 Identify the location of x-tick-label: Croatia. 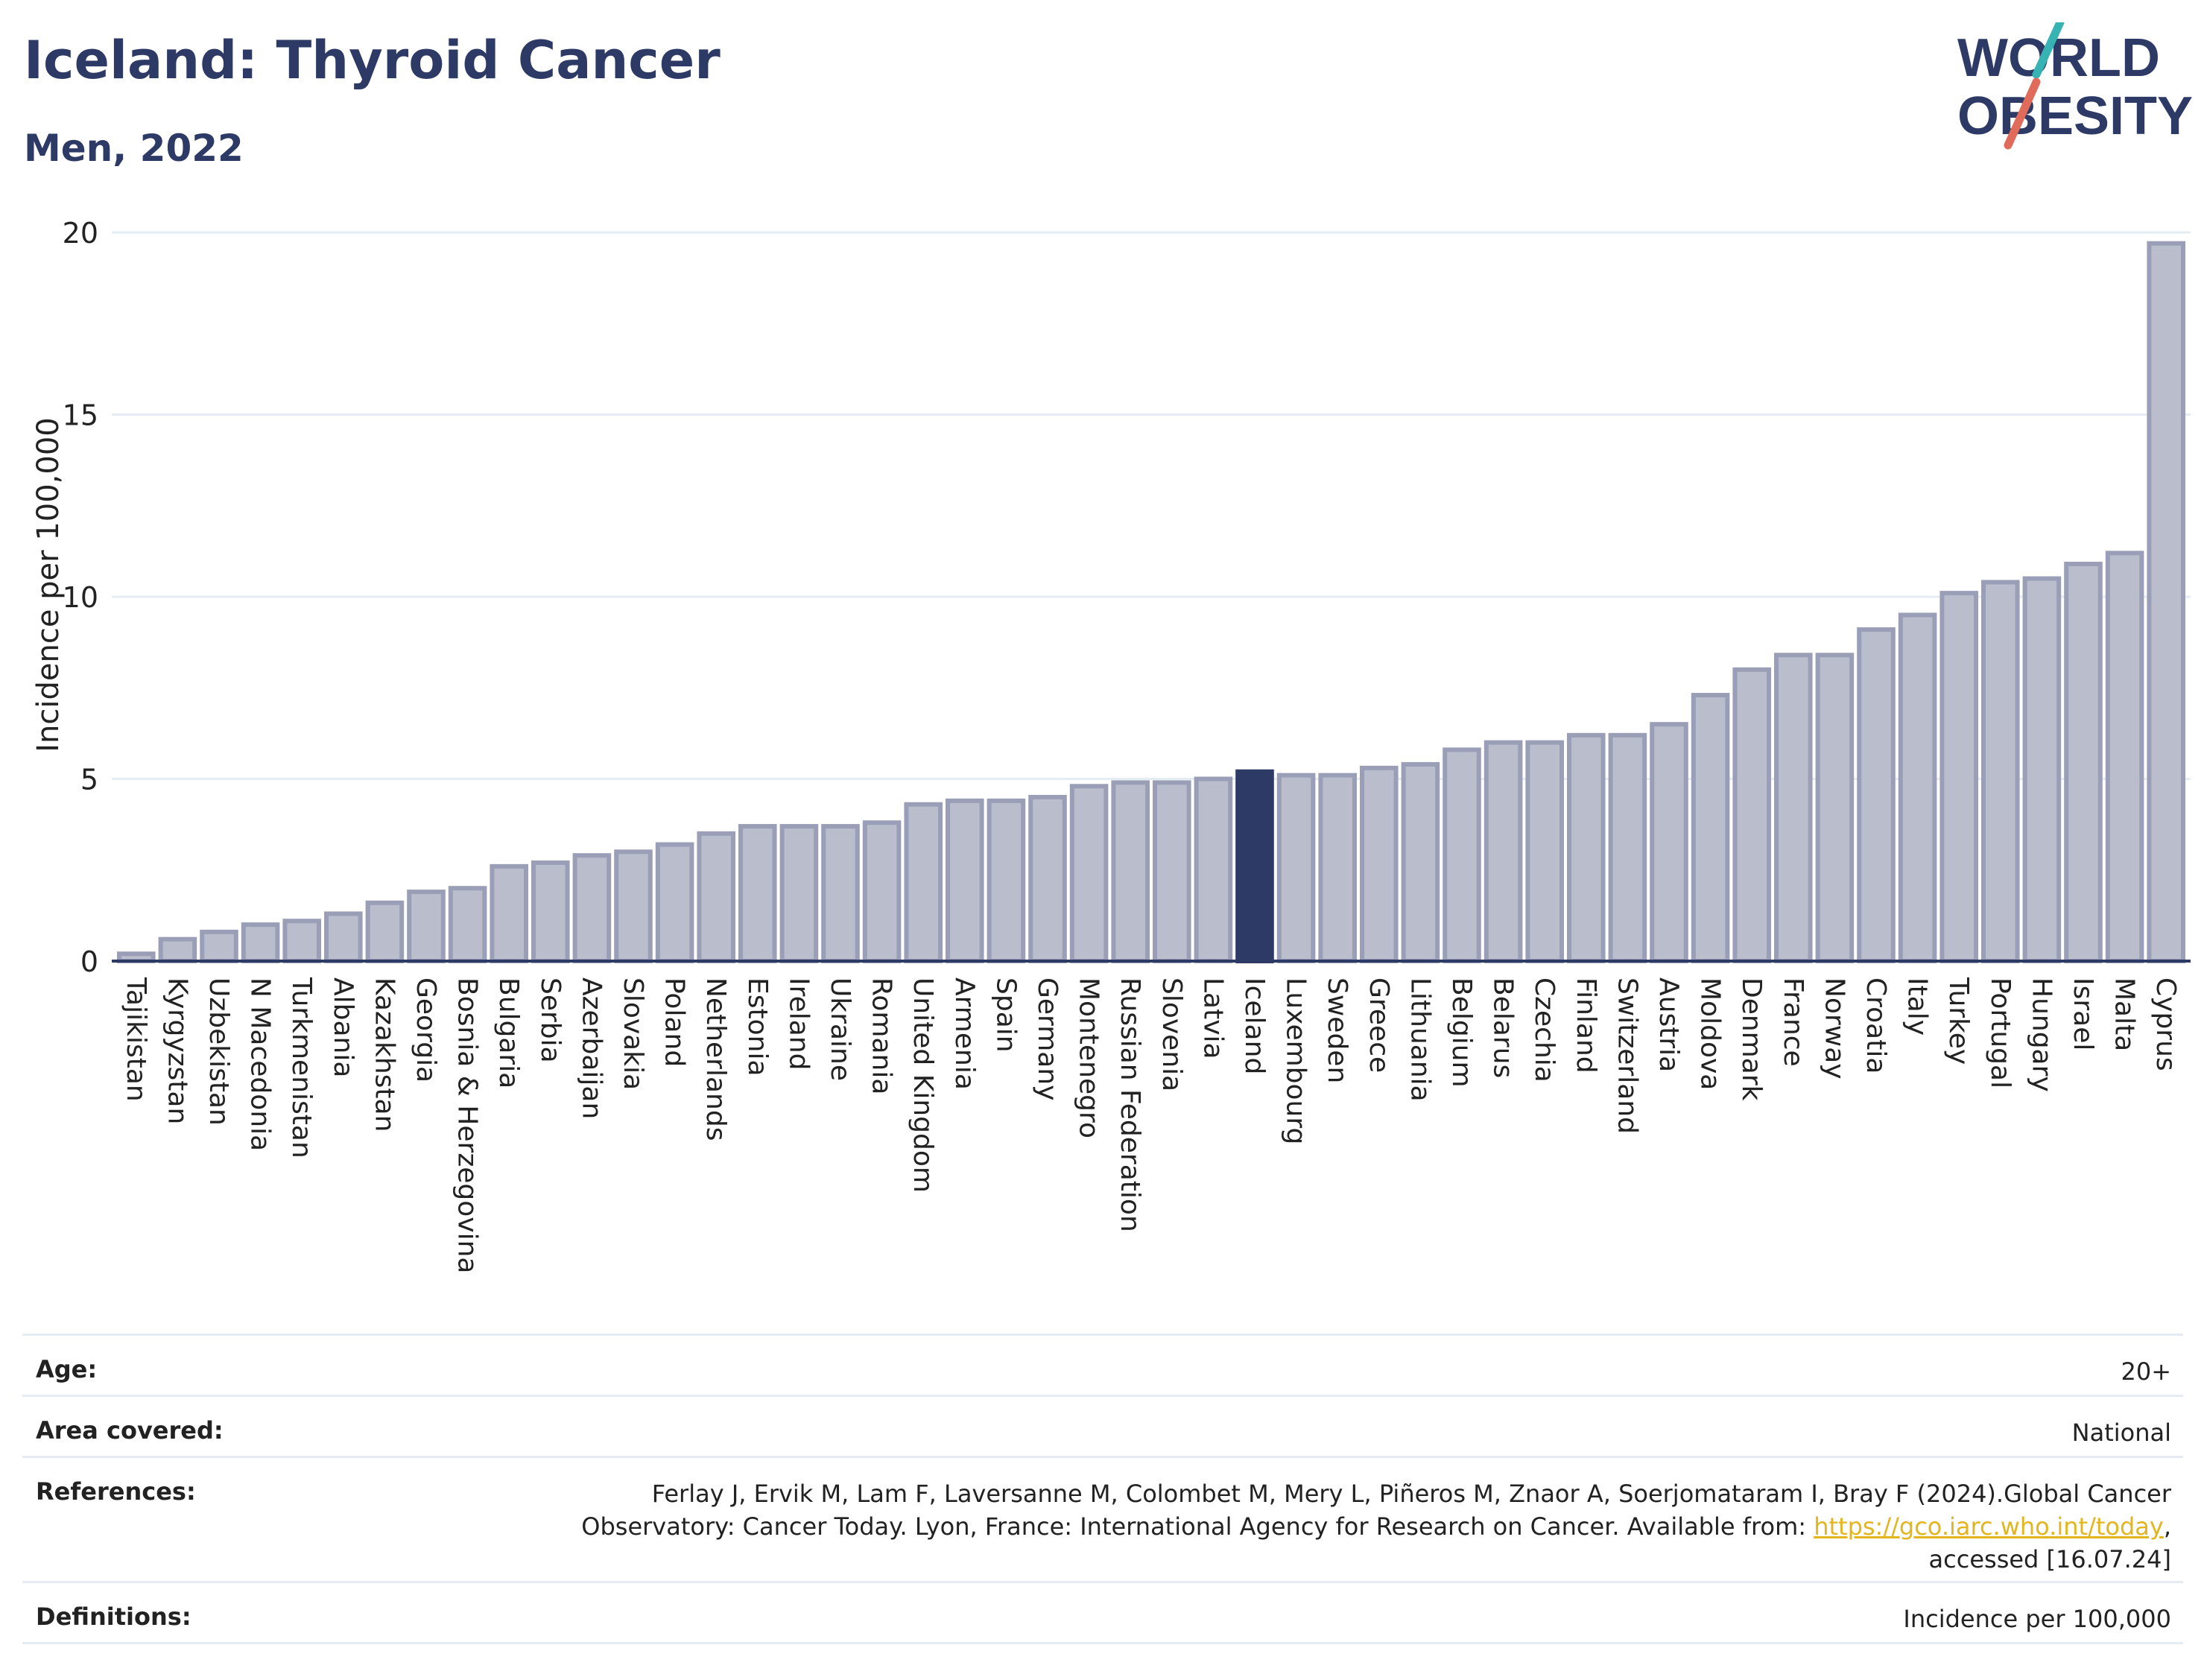
(1876, 1025).